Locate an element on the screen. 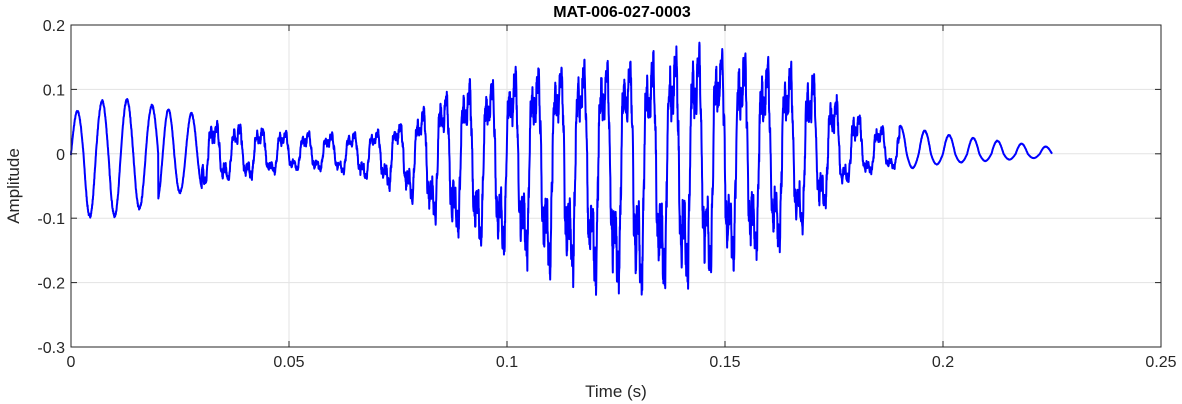 The image size is (1182, 404). x-tick-label: 0 is located at coordinates (71, 362).